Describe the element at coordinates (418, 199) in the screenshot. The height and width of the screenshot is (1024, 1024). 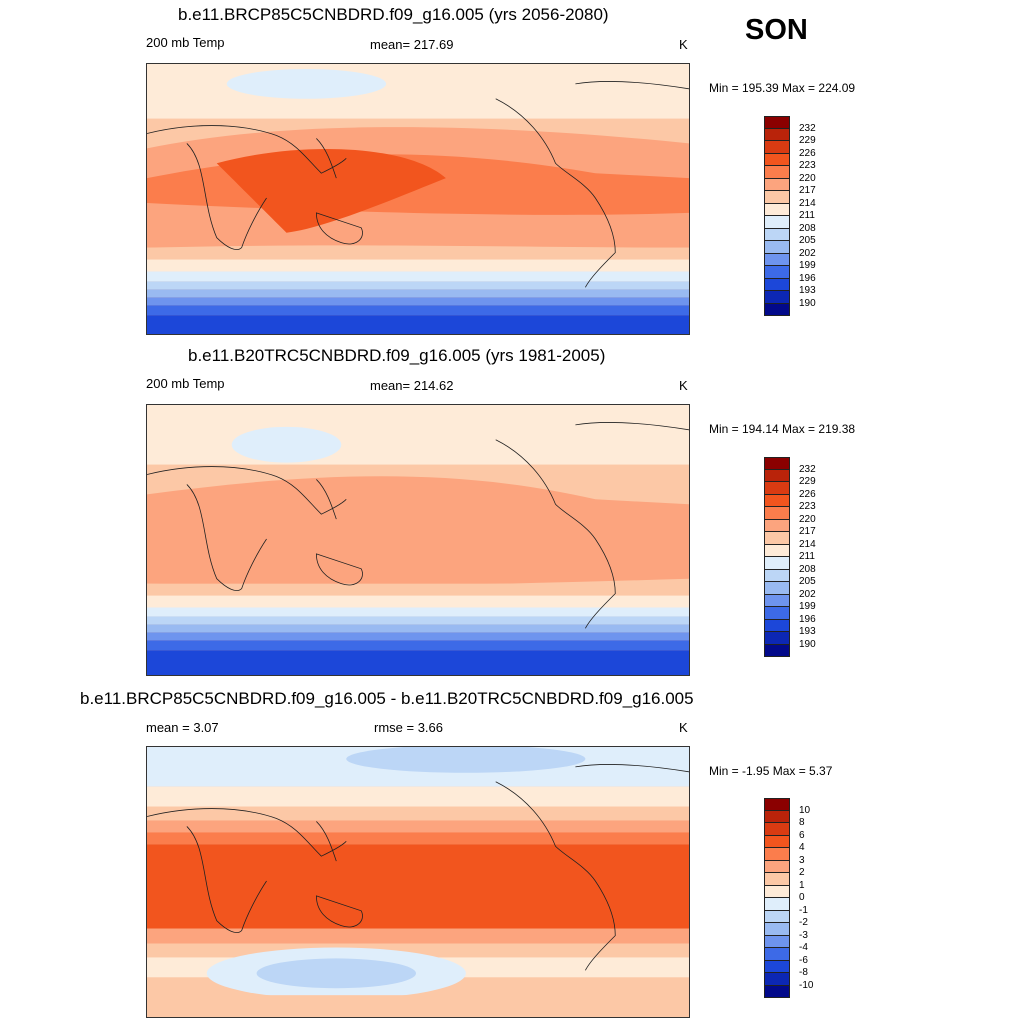
I see `panel1-map` at that location.